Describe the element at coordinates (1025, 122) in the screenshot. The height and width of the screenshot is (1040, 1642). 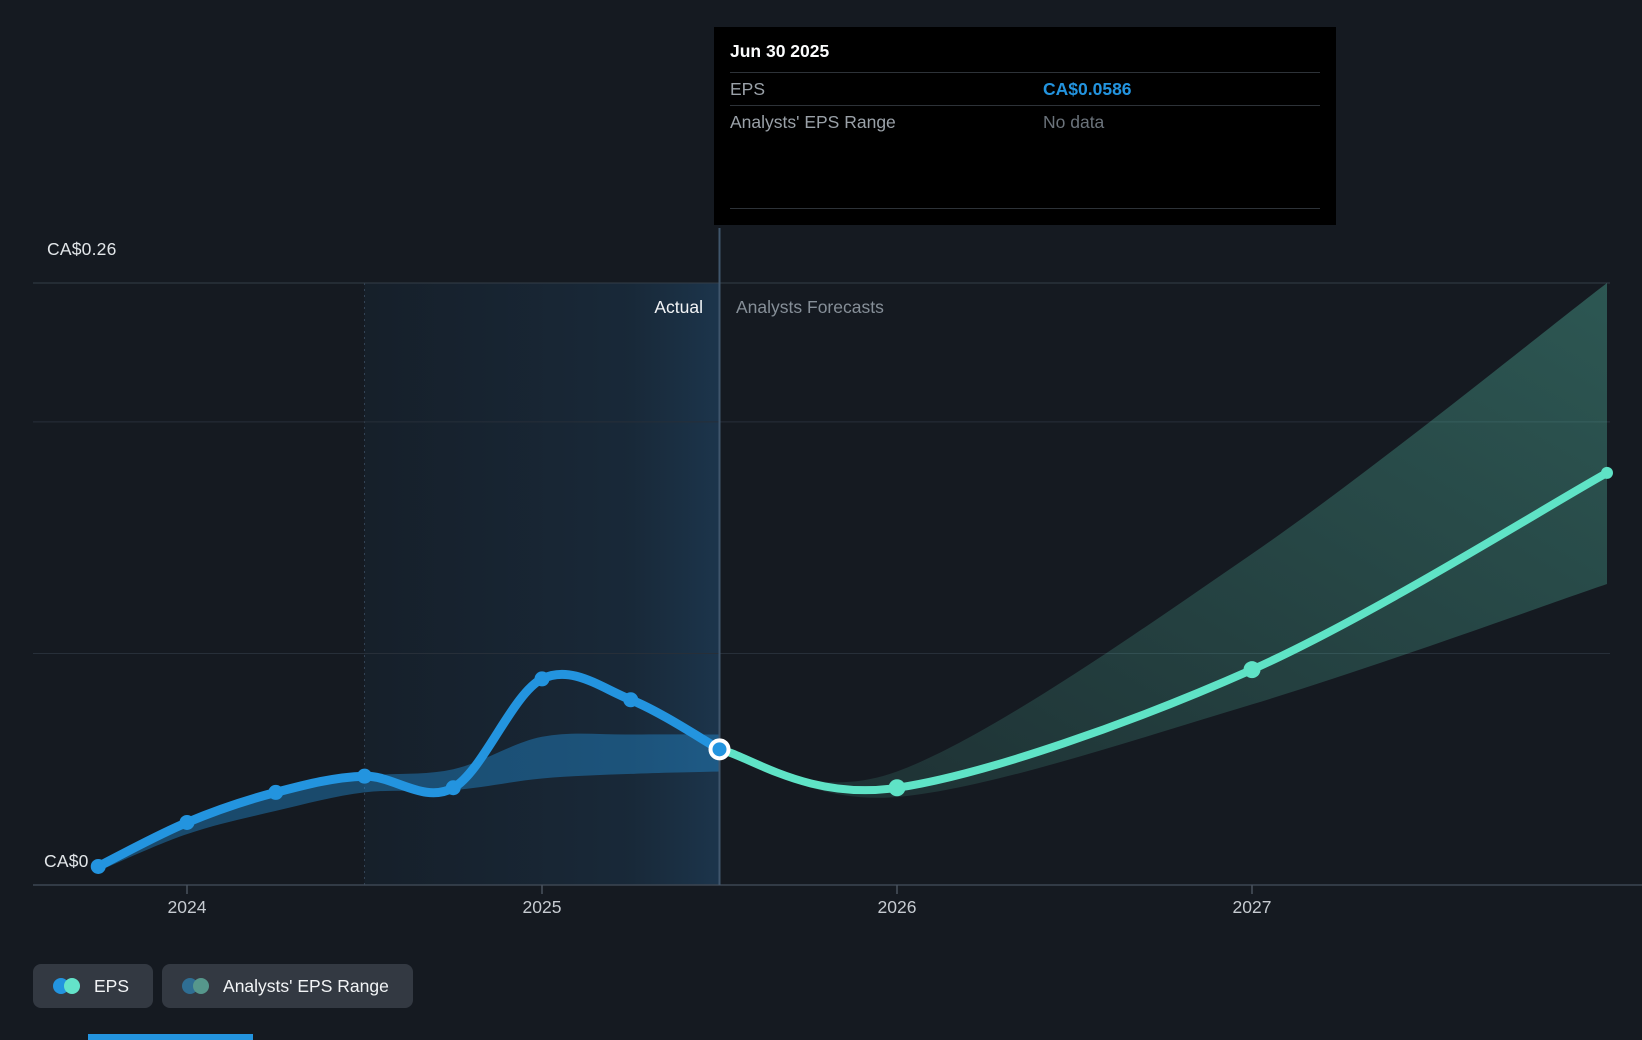
I see `tooltip-range-row: Analysts' EPS Range No data` at that location.